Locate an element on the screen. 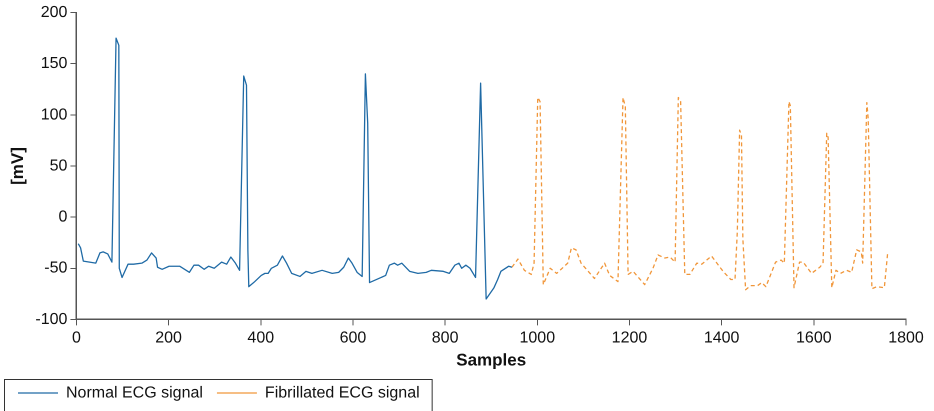 This screenshot has width=934, height=411. x-axis-title: Samples is located at coordinates (491, 360).